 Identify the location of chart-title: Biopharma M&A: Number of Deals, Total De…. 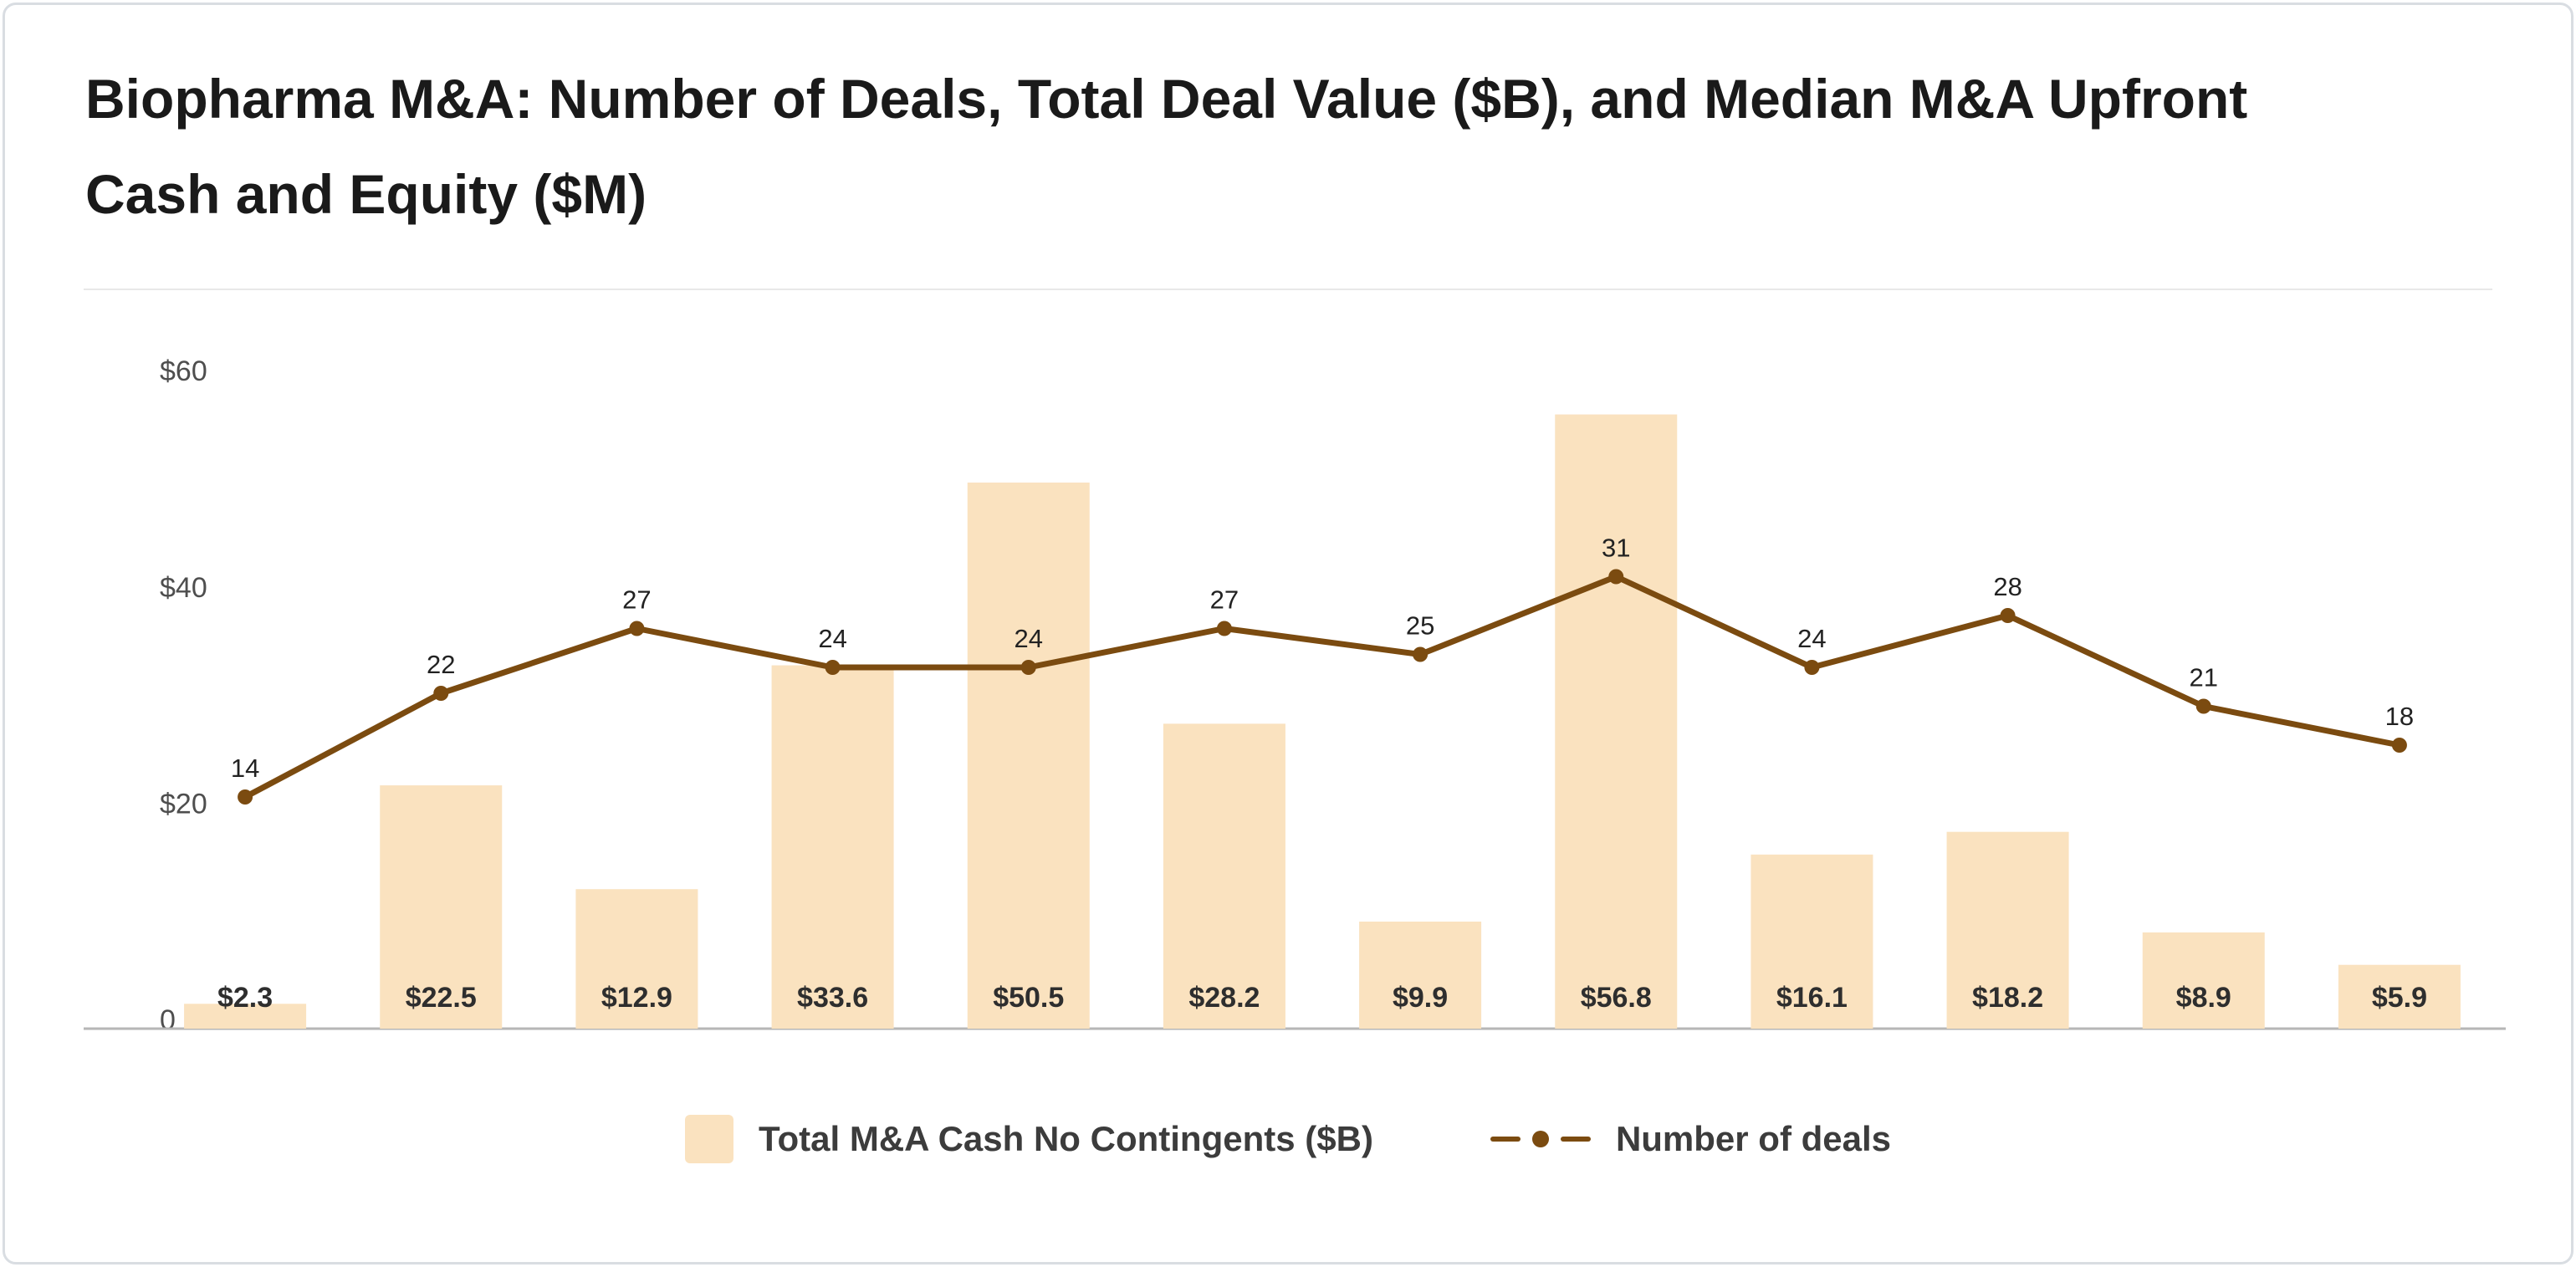
(1166, 147).